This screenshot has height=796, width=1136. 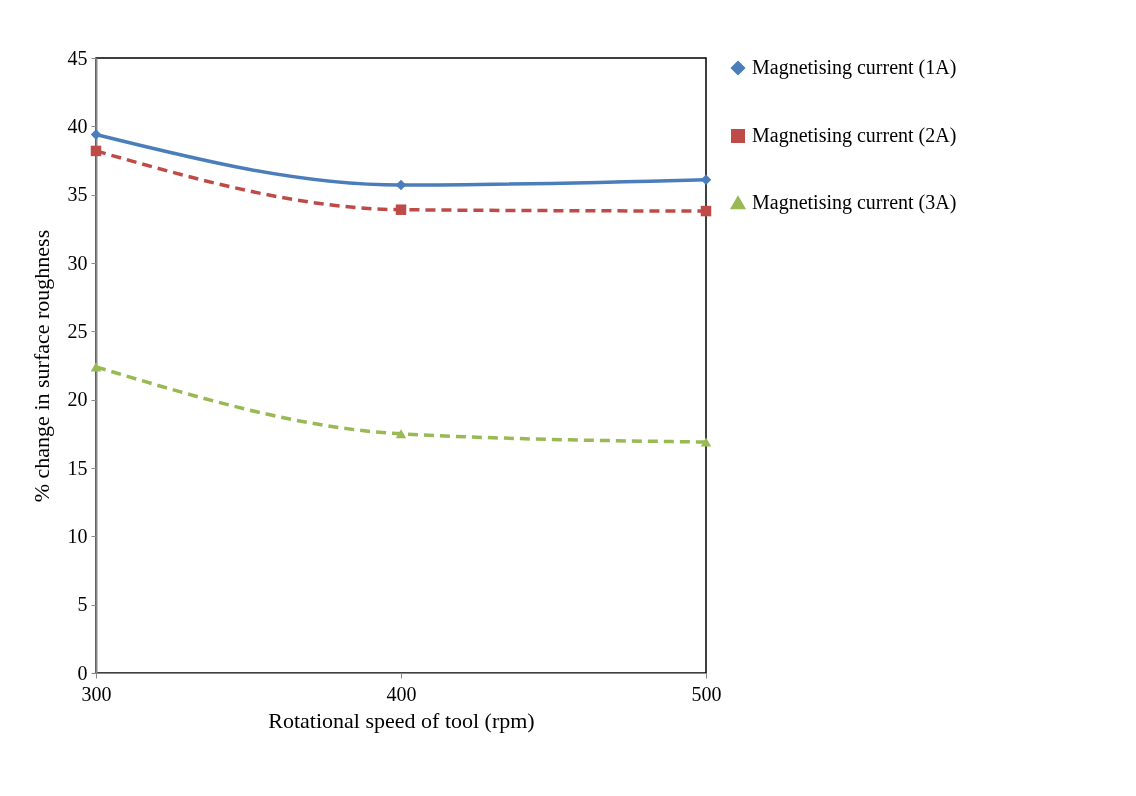 I want to click on x-tick-label: 400, so click(x=401, y=693).